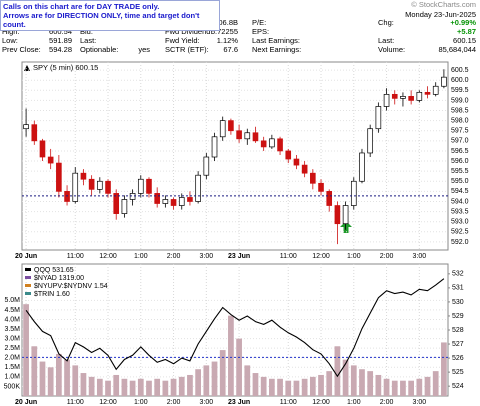 This screenshot has width=480, height=406. What do you see at coordinates (261, 31) in the screenshot?
I see `quote-label: EPS:` at bounding box center [261, 31].